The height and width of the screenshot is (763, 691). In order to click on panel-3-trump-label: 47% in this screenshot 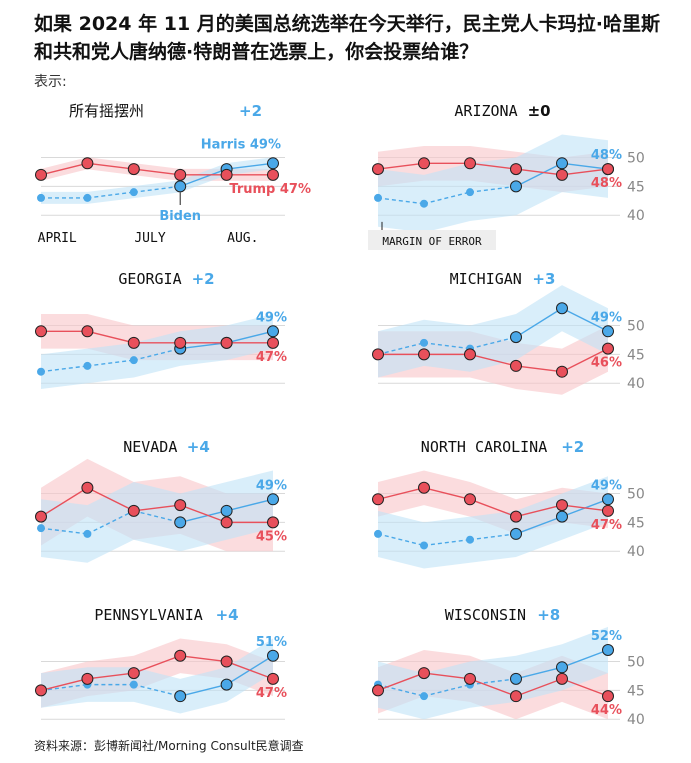, I will do `click(271, 357)`.